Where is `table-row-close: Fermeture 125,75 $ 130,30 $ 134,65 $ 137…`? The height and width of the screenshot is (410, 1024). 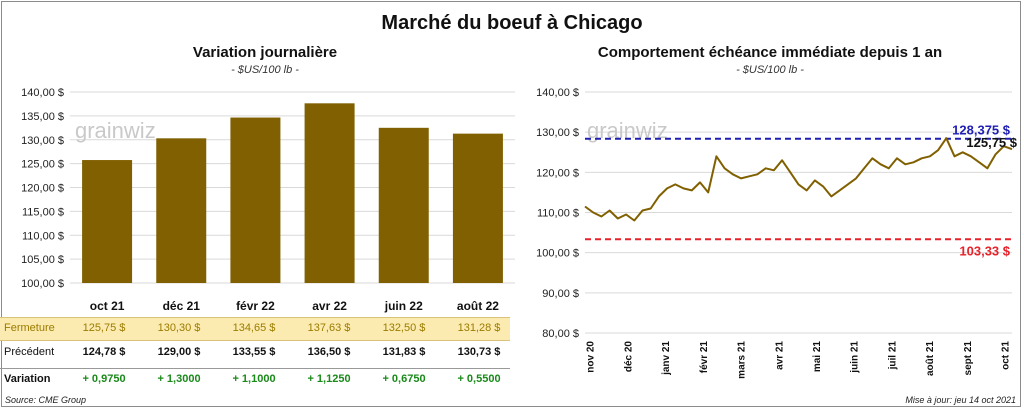 table-row-close: Fermeture 125,75 $ 130,30 $ 134,65 $ 137… is located at coordinates (255, 329).